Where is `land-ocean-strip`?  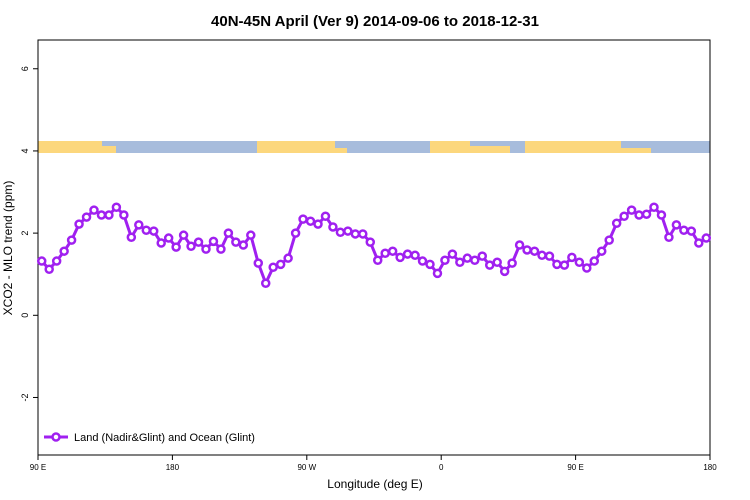 land-ocean-strip is located at coordinates (374, 147).